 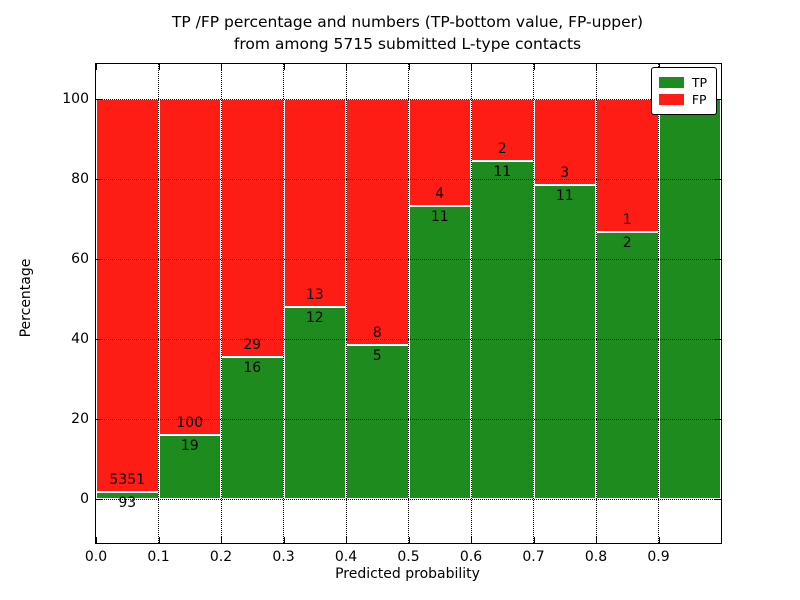 I want to click on fp-count-label: 4, so click(x=440, y=193).